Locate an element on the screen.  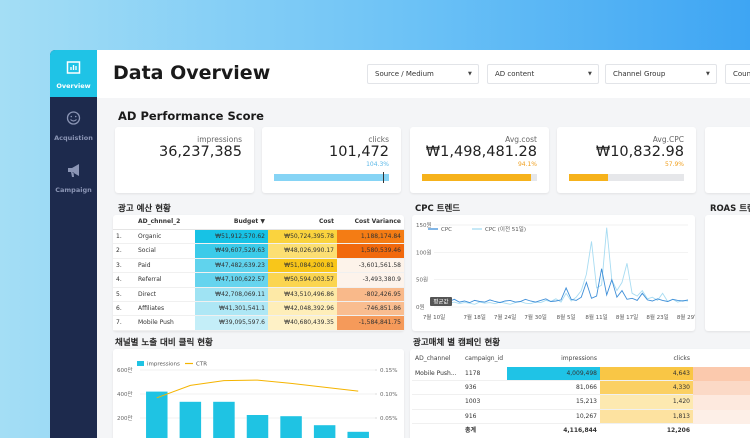
sidebar-item: Acquistion is located at coordinates (73, 138).